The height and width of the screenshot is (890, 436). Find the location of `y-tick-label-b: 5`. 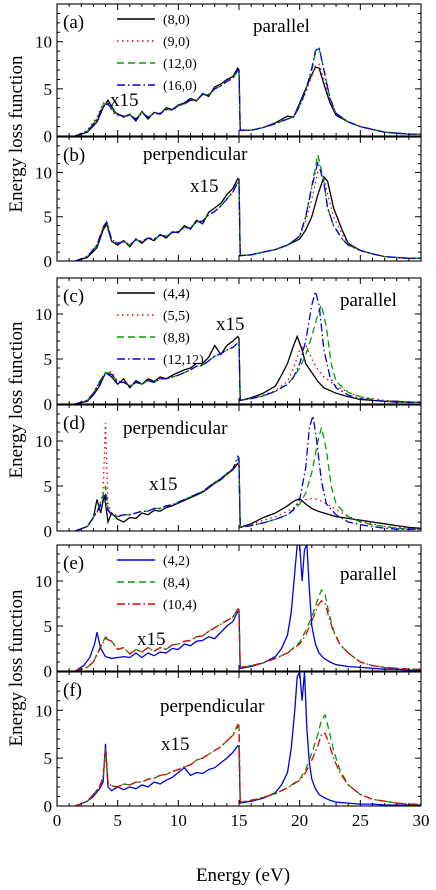

y-tick-label-b: 5 is located at coordinates (48, 217).